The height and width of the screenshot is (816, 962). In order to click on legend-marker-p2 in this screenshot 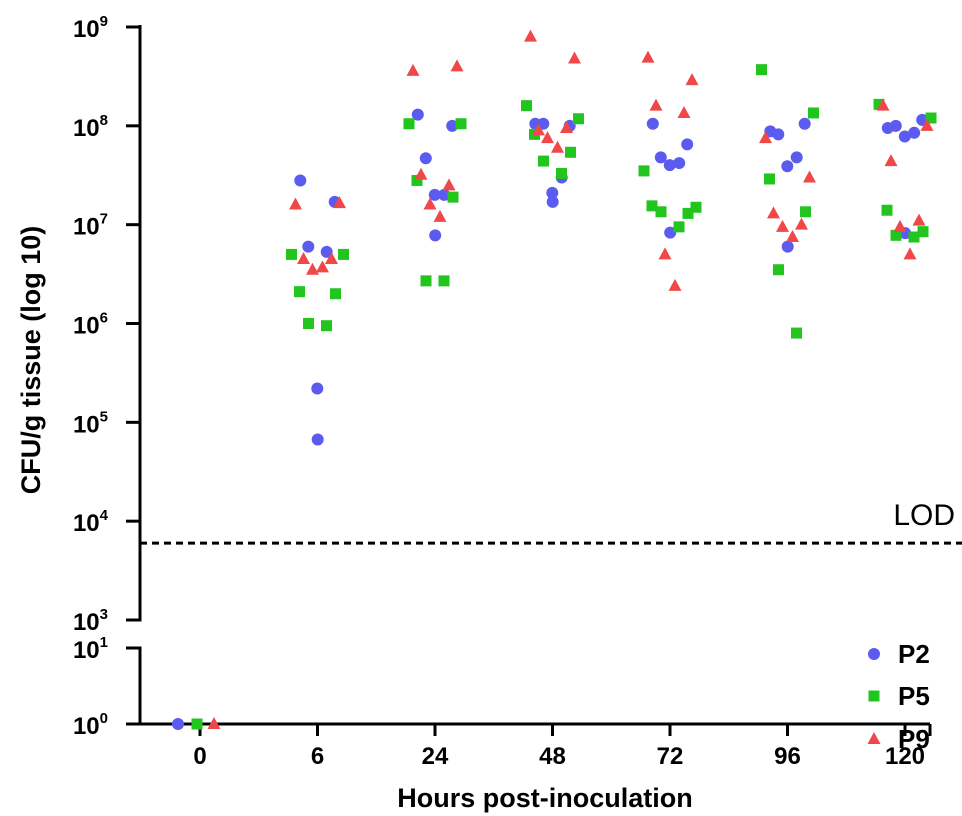, I will do `click(874, 654)`.